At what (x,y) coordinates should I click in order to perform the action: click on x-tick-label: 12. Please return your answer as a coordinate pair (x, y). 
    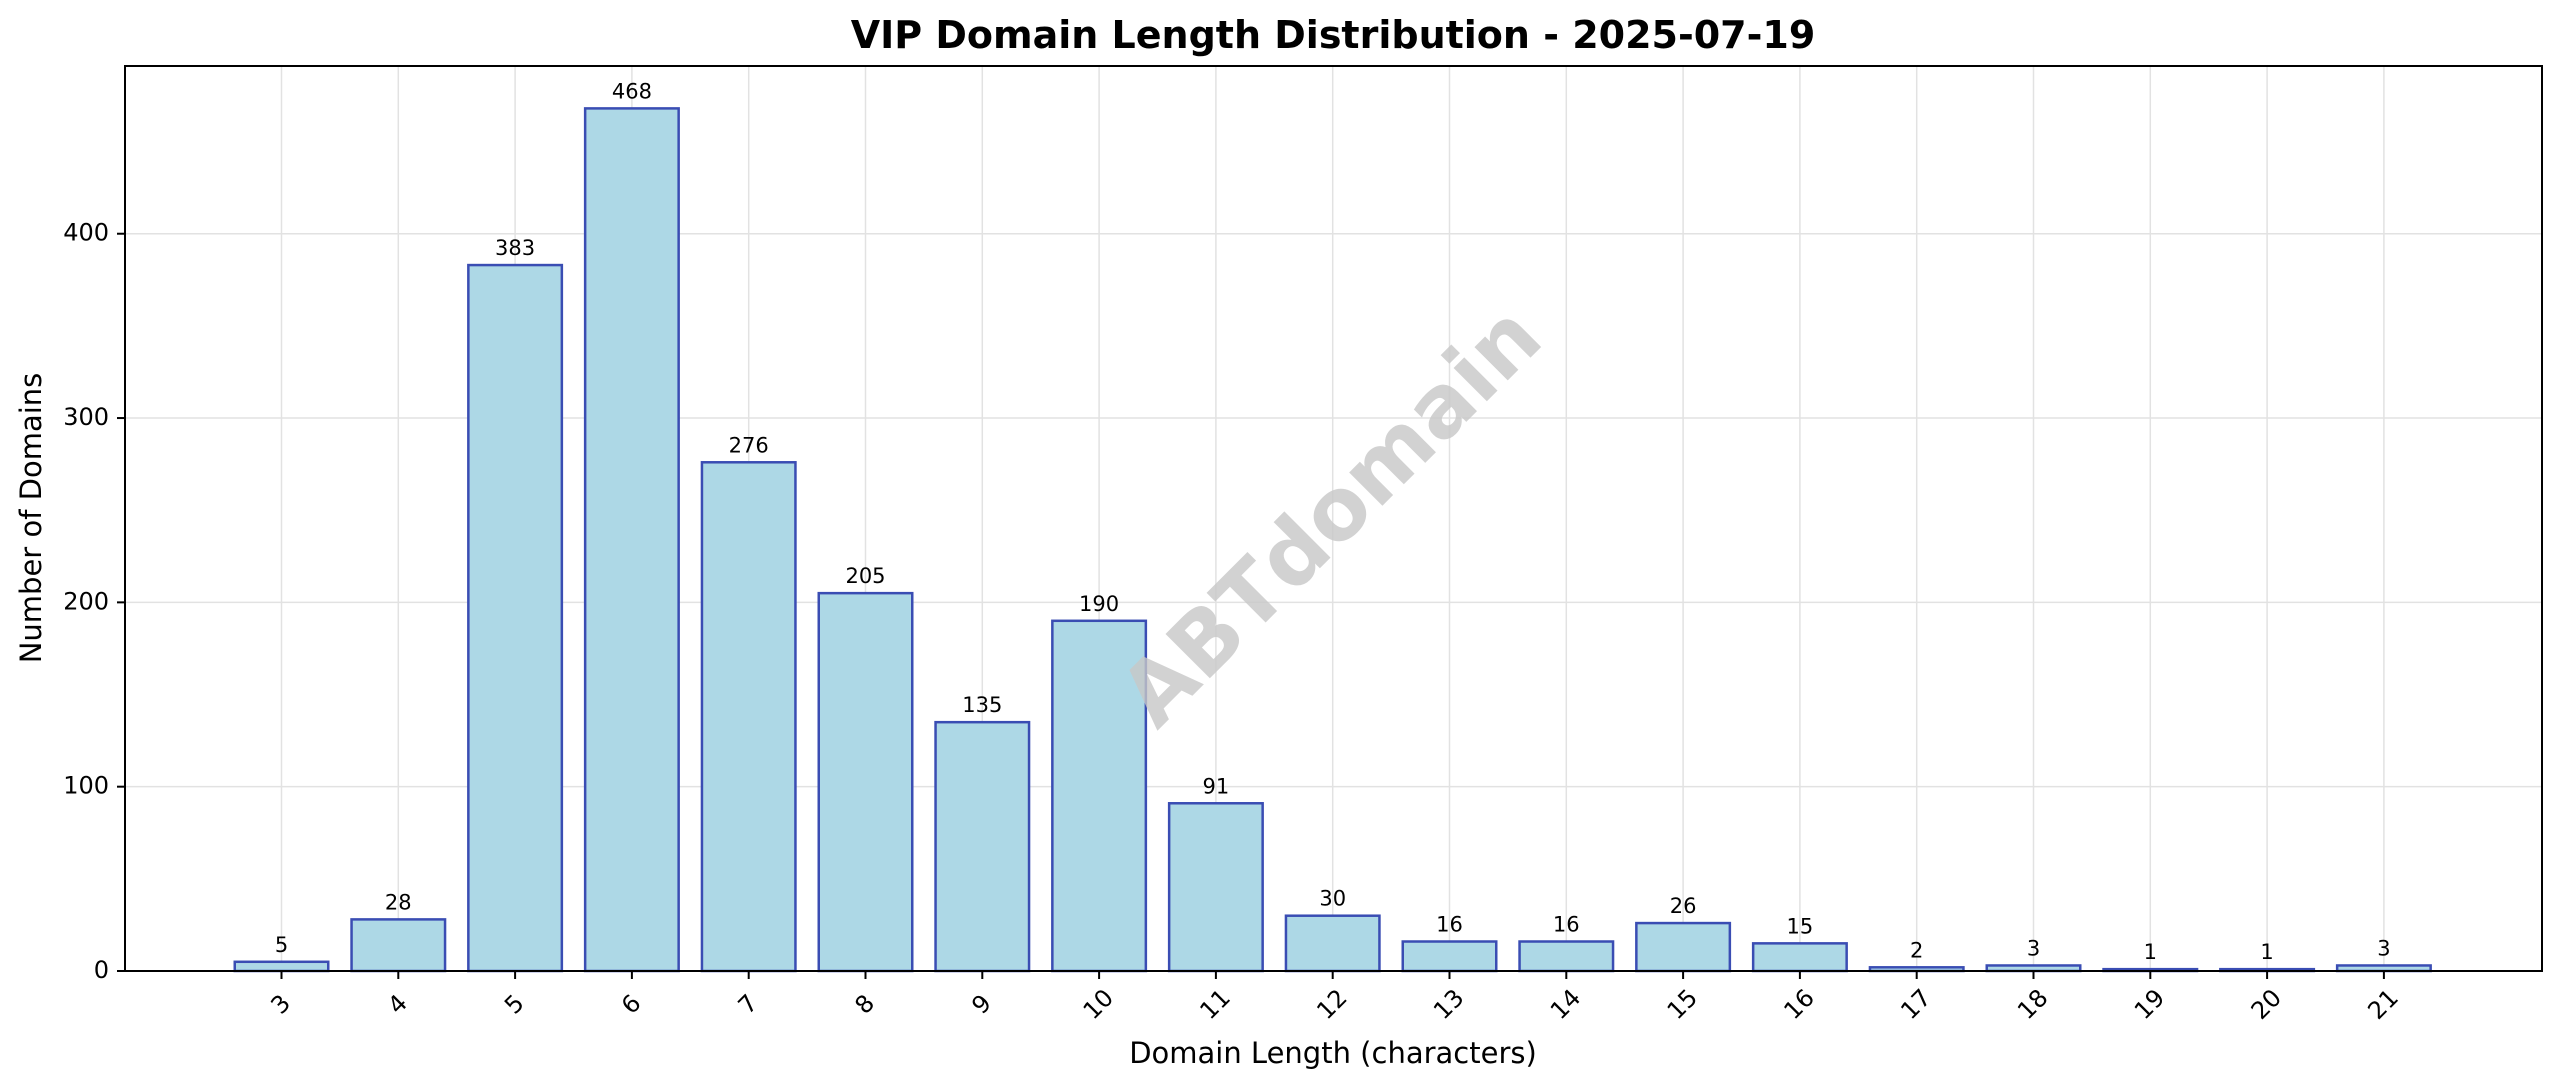
    Looking at the image, I should click on (1331, 1004).